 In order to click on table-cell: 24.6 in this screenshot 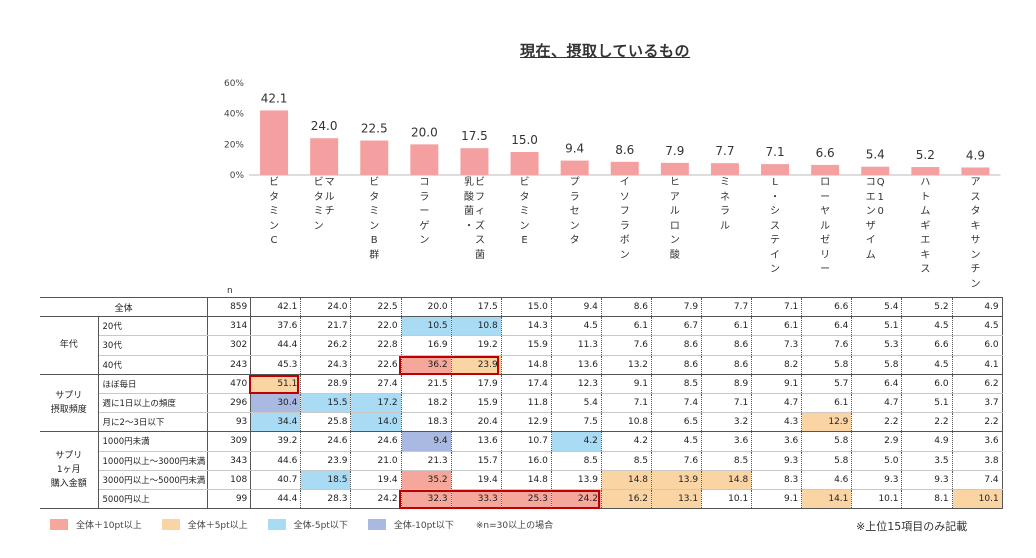, I will do `click(326, 441)`.